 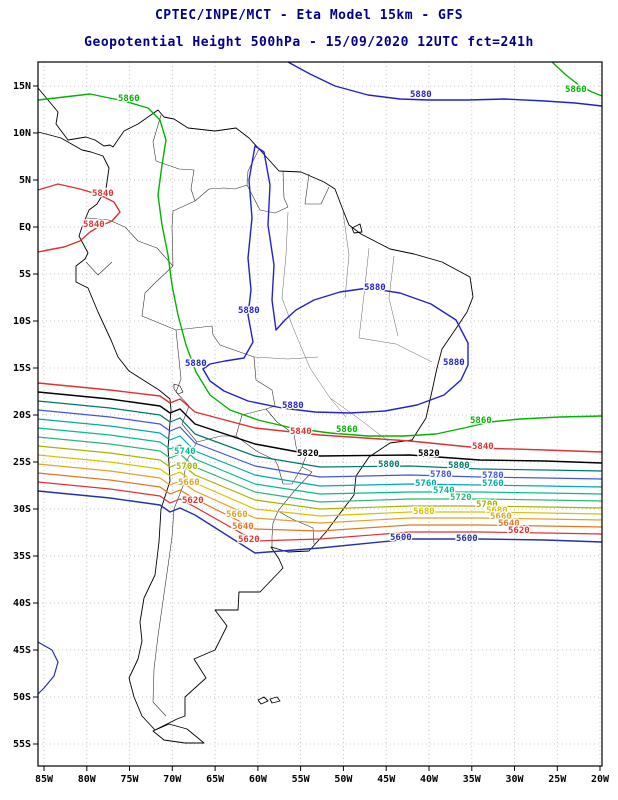 I want to click on lat-ticks, so click(x=35, y=415).